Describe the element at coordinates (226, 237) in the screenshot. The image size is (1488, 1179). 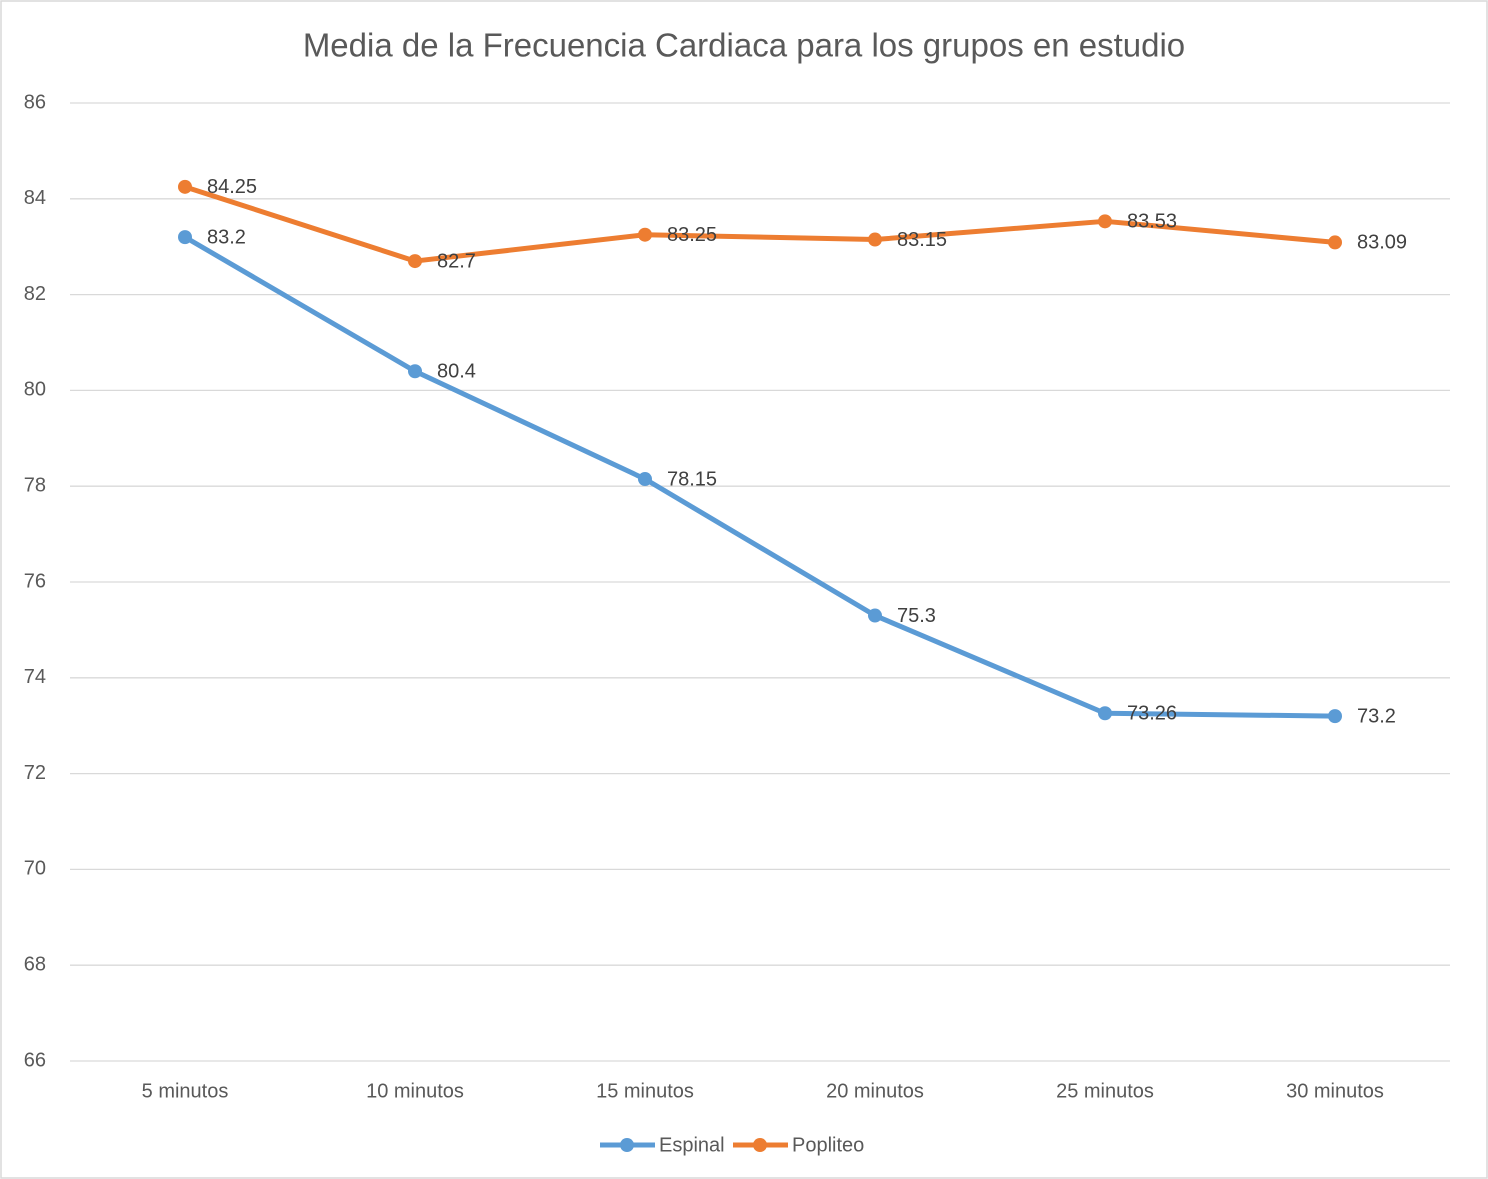
I see `data-label: 83.2` at that location.